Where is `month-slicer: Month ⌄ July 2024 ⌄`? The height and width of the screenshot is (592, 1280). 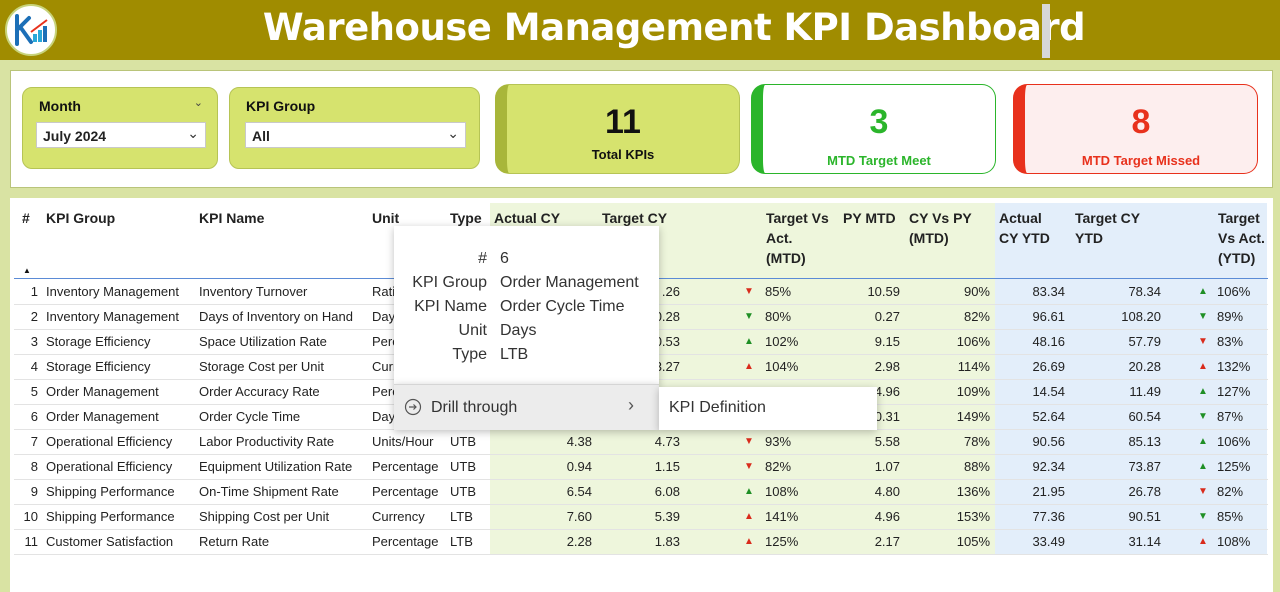
month-slicer: Month ⌄ July 2024 ⌄ is located at coordinates (120, 128).